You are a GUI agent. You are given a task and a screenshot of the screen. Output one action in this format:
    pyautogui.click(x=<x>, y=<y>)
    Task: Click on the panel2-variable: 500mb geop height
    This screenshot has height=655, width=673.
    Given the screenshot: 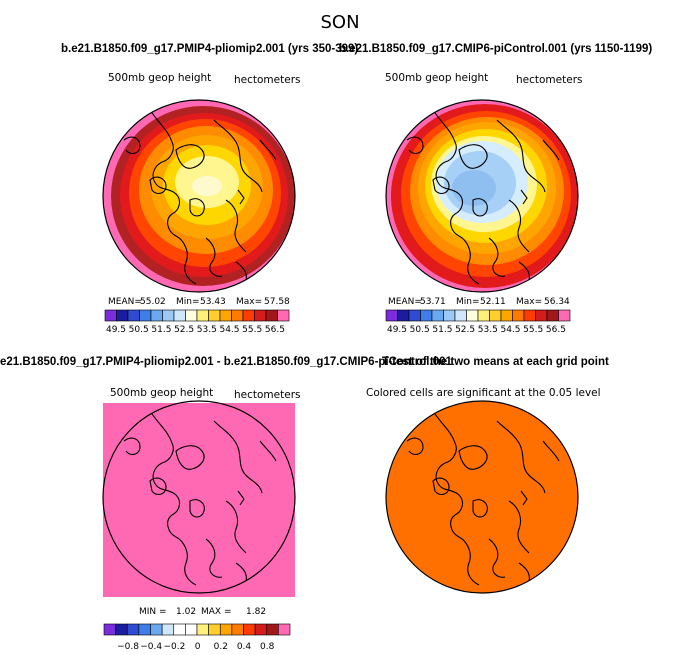 What is the action you would take?
    pyautogui.click(x=436, y=78)
    